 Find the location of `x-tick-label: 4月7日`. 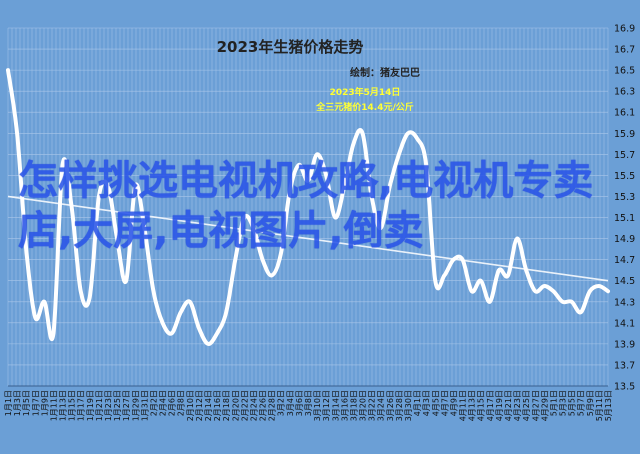

x-tick-label: 4月7日 is located at coordinates (444, 403).